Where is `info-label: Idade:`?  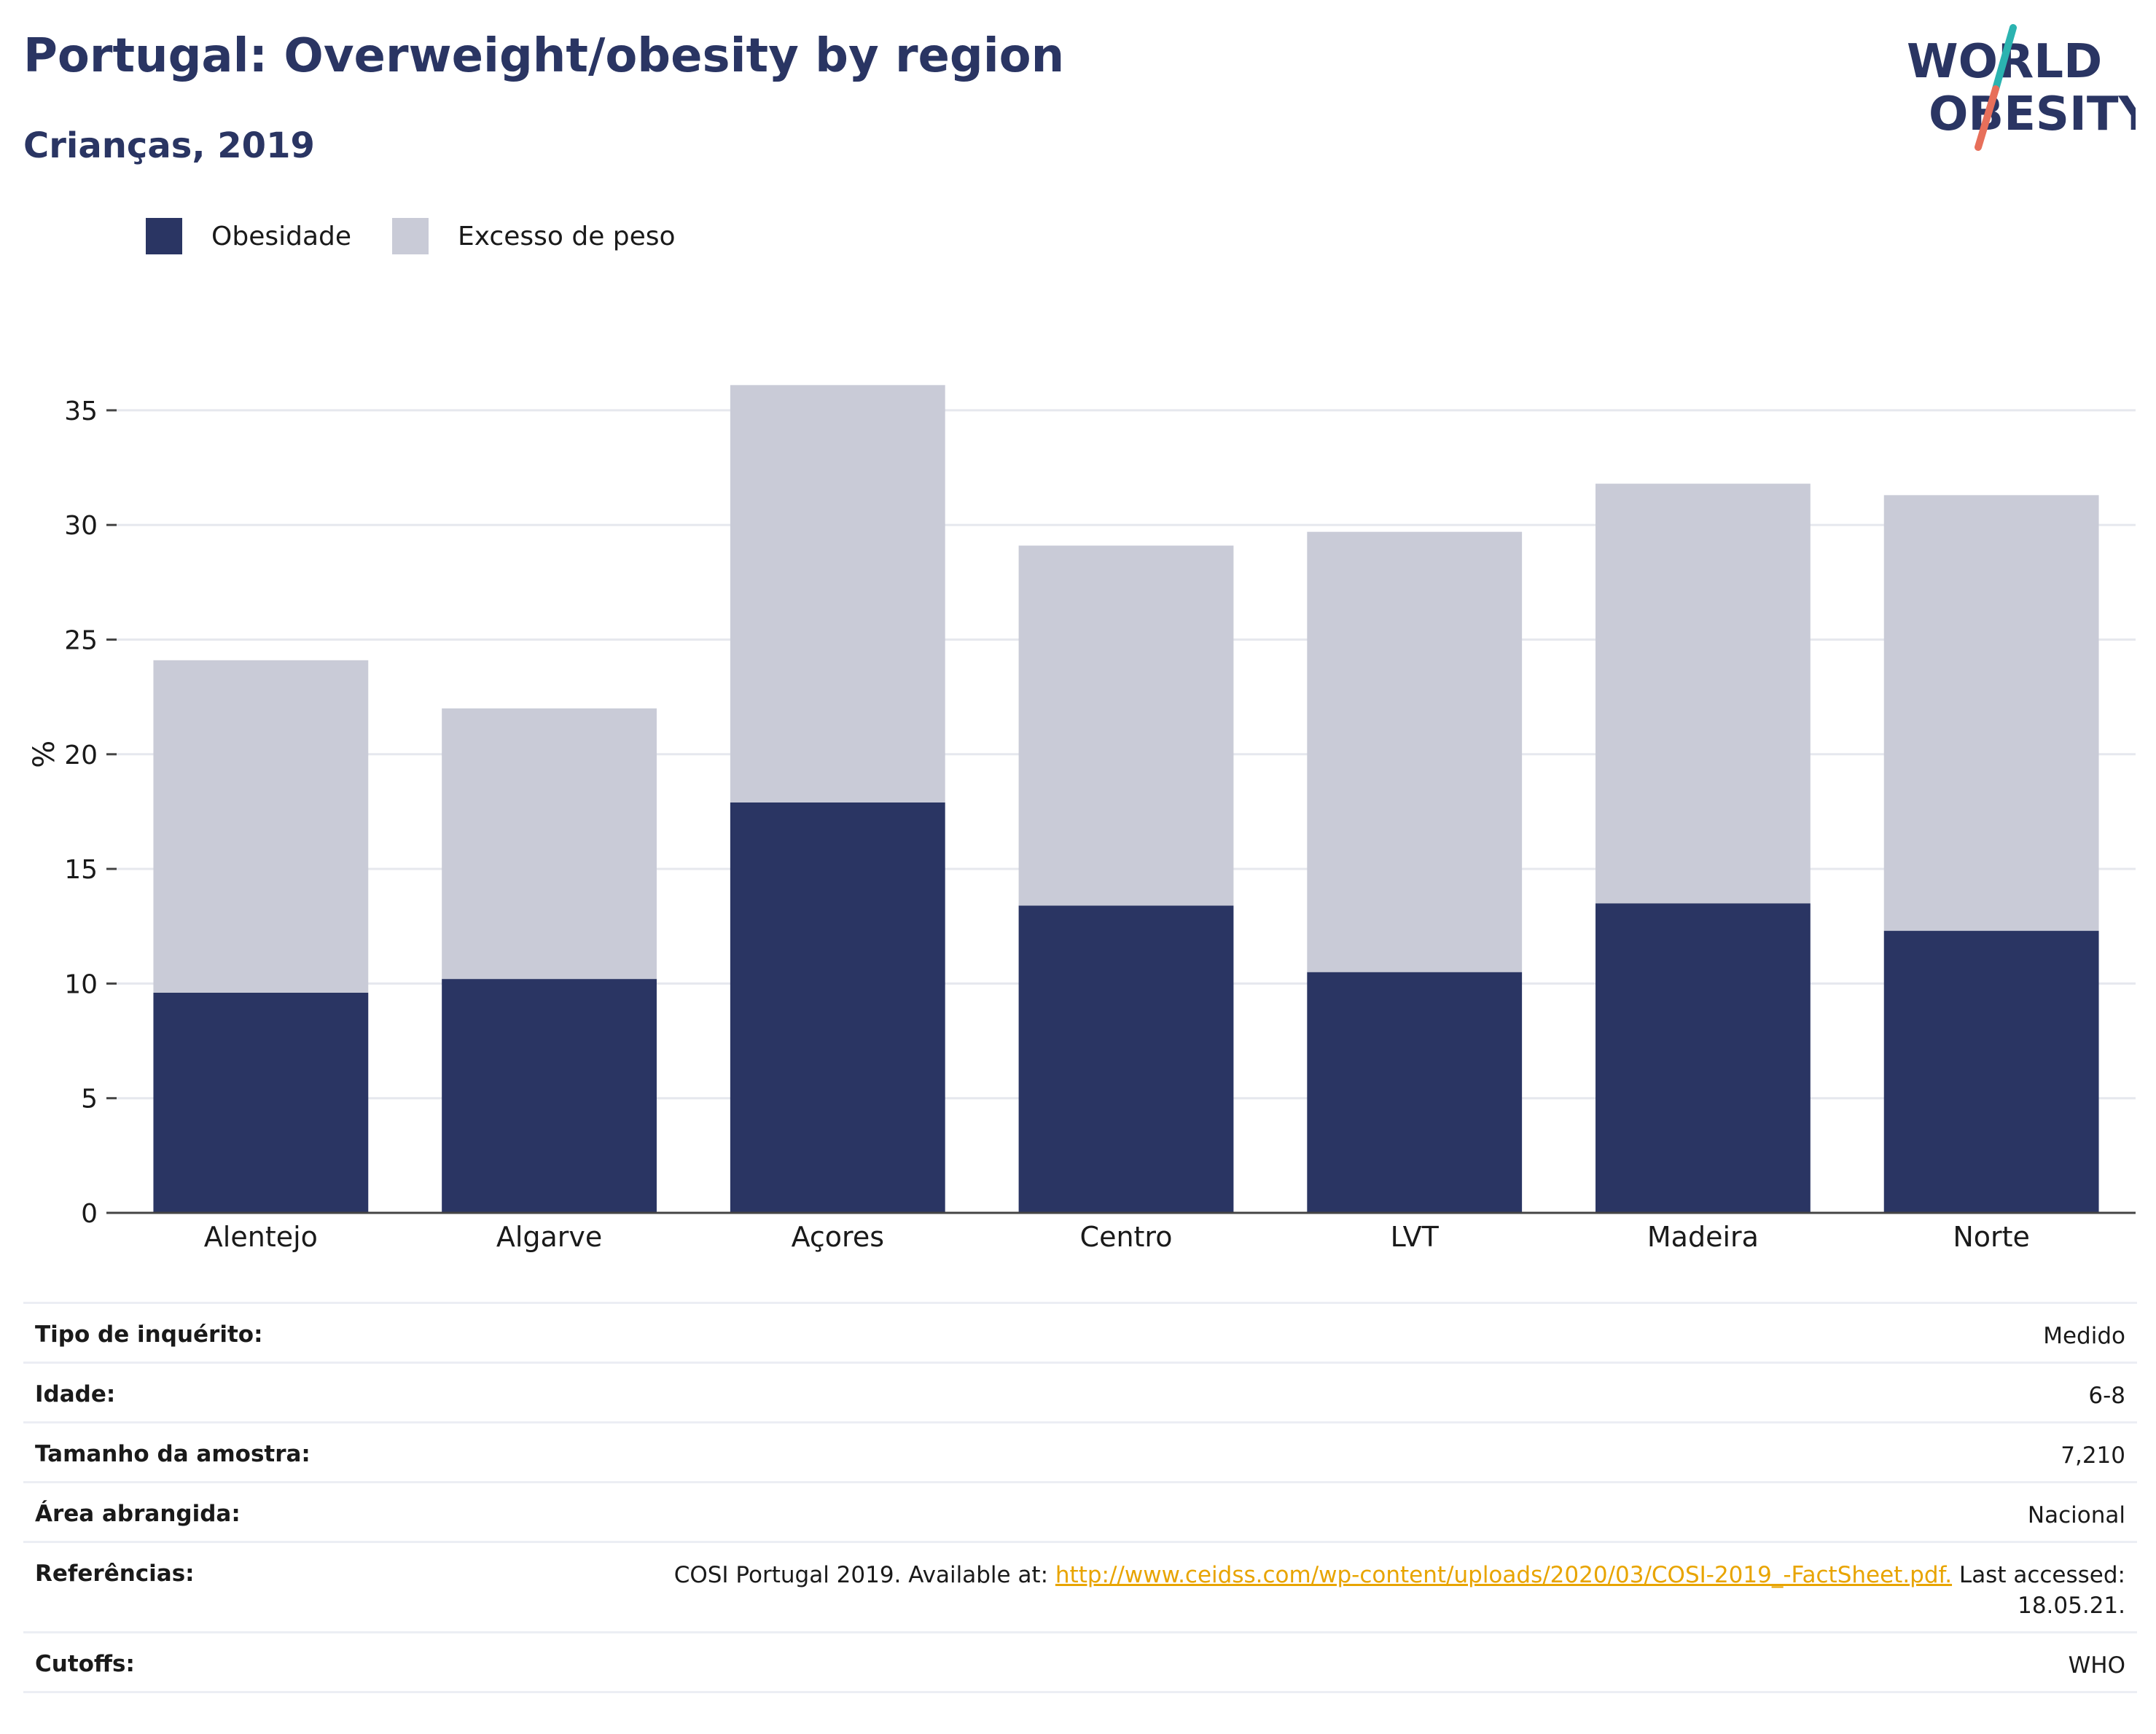
info-label: Idade: is located at coordinates (297, 1393).